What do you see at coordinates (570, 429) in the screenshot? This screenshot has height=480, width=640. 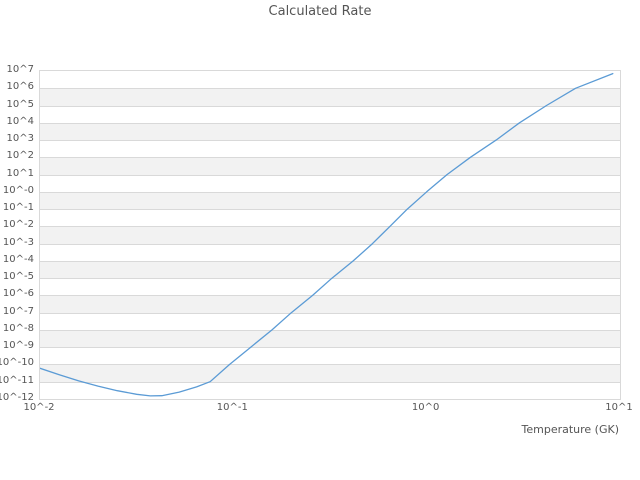 I see `x-axis-title: Temperature (GK)` at bounding box center [570, 429].